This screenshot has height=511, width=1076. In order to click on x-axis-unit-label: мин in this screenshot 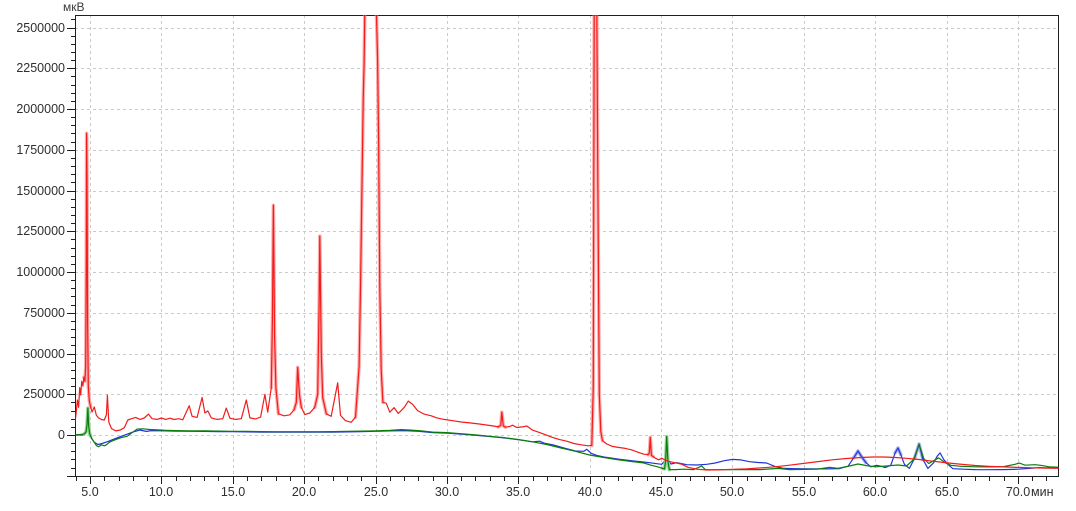, I will do `click(1042, 492)`.